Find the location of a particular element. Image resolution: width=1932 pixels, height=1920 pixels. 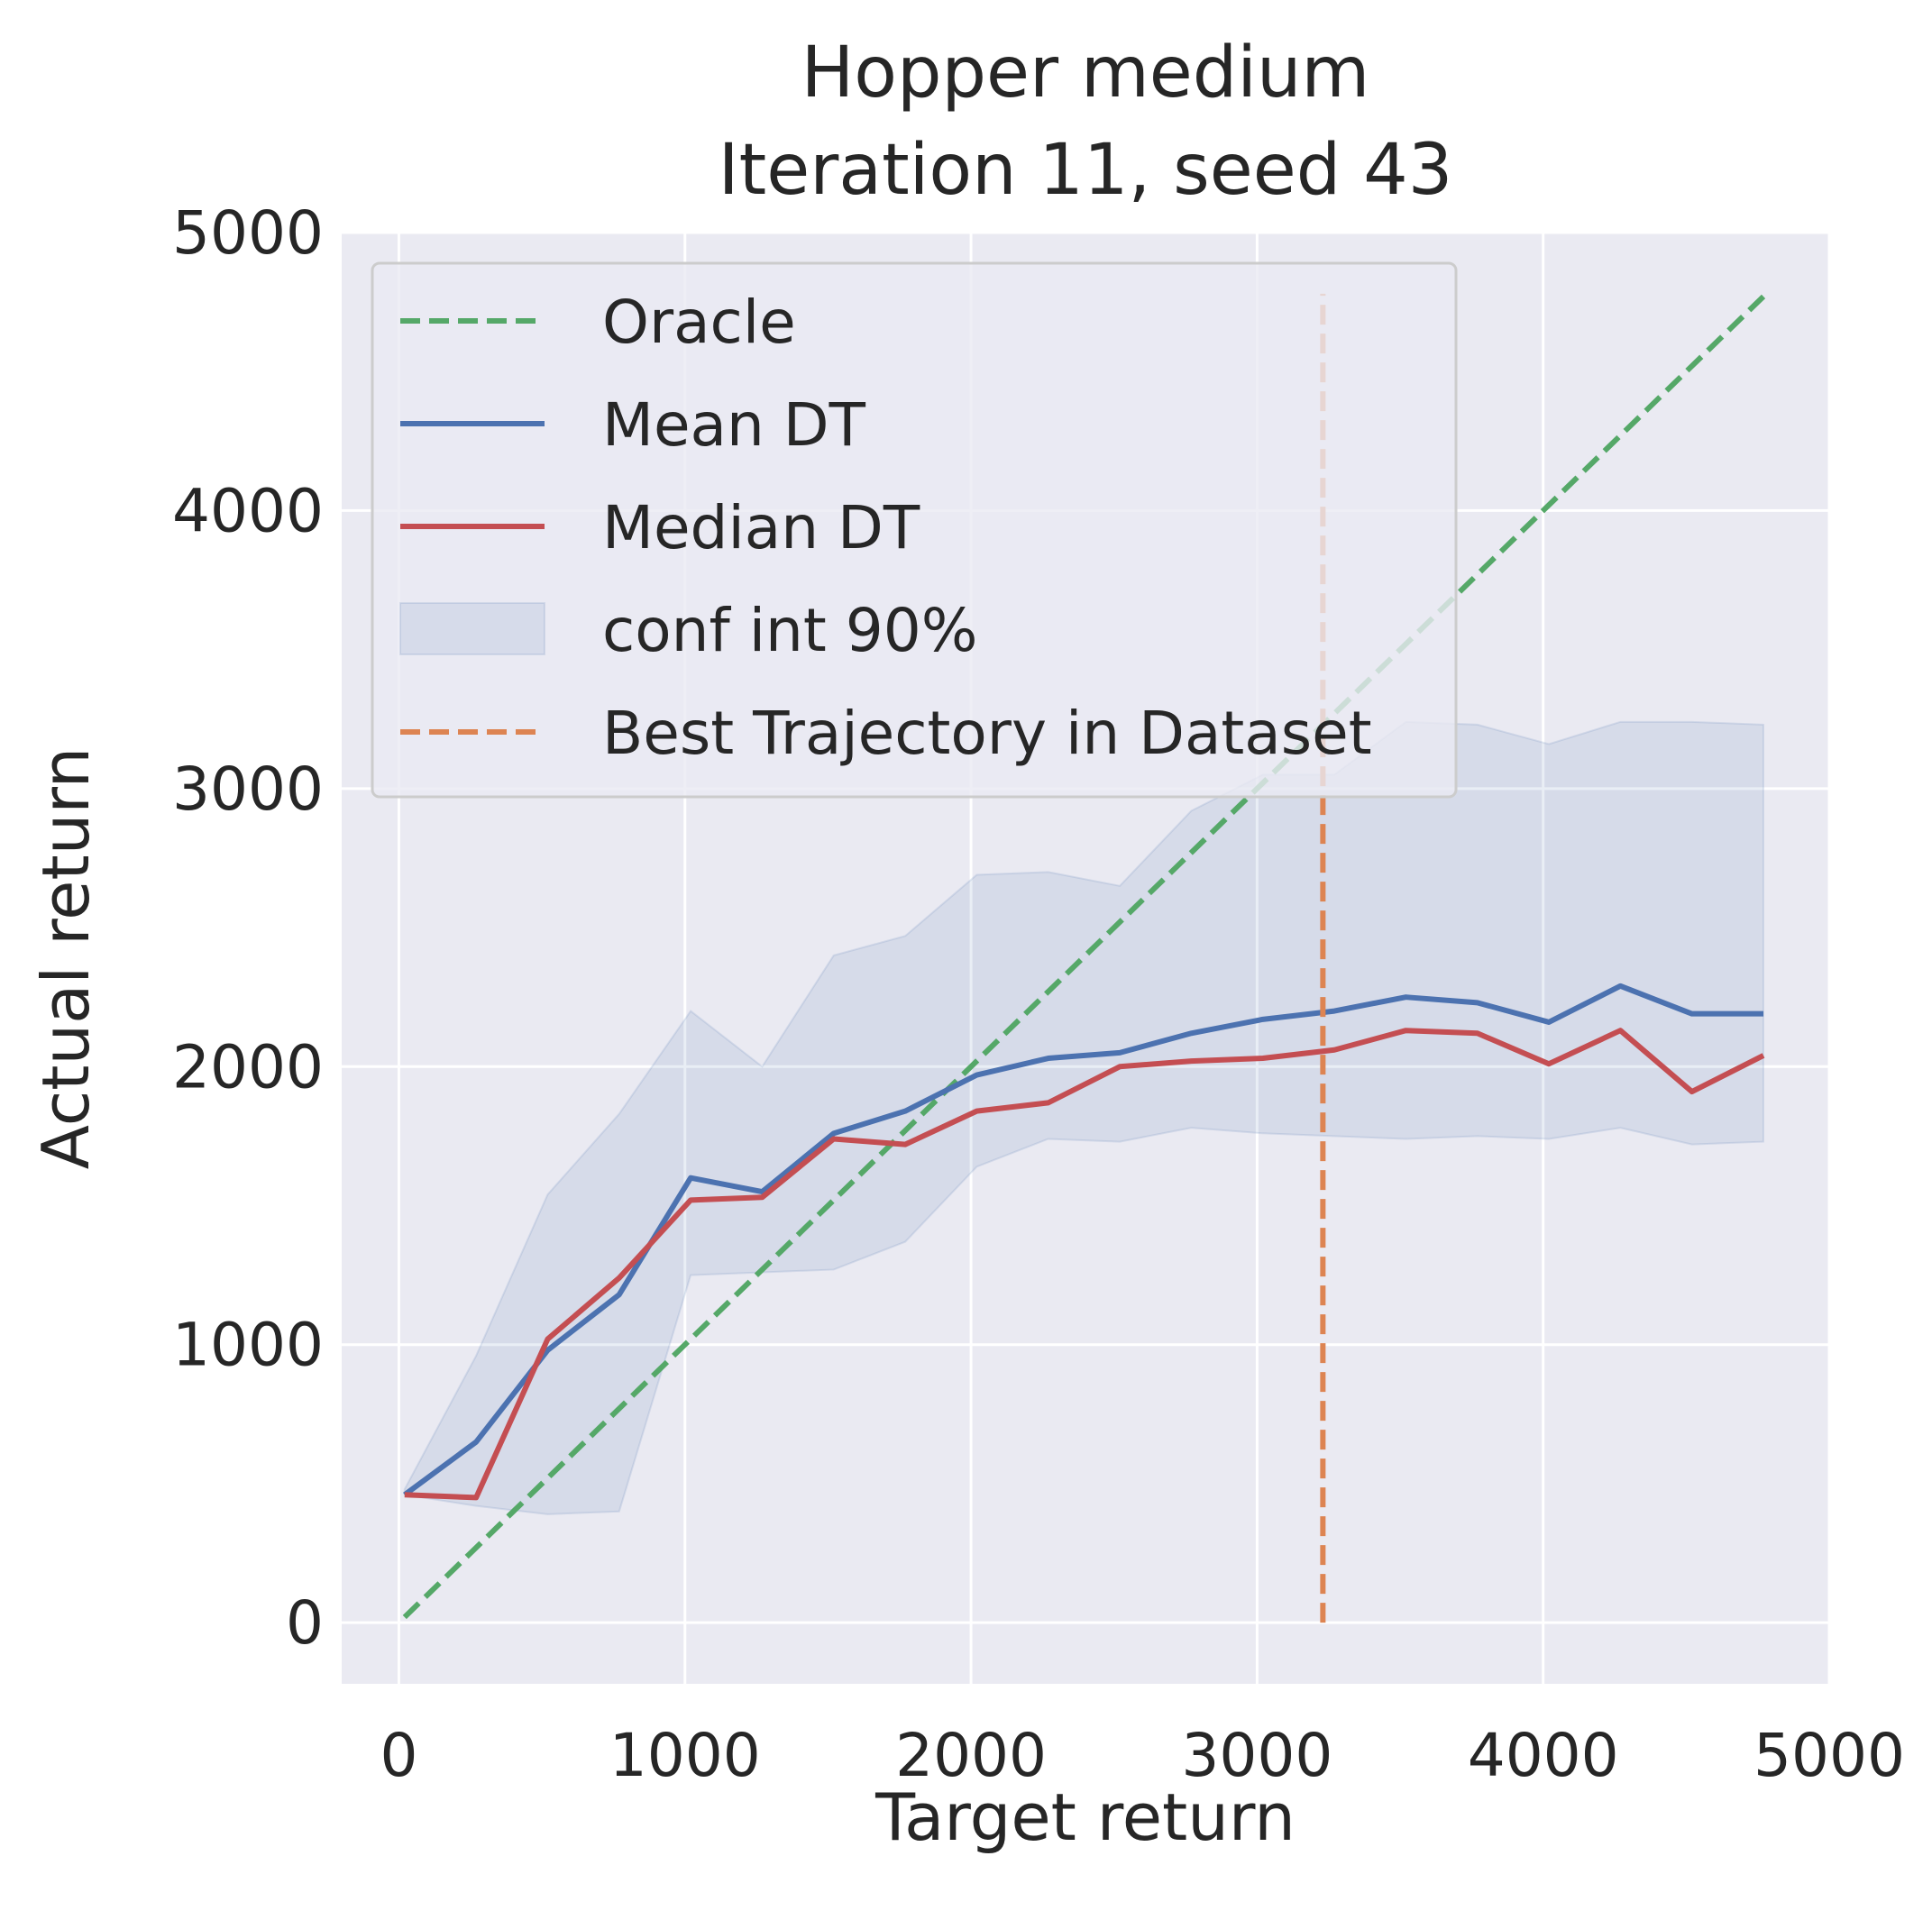

legend-oracle-label: Oracle is located at coordinates (699, 322).